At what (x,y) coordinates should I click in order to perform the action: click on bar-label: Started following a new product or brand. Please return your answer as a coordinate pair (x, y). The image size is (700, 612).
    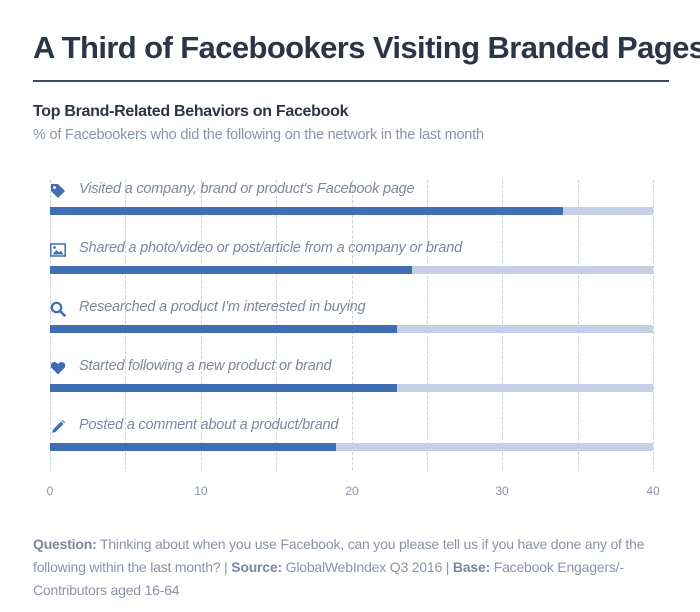
    Looking at the image, I should click on (205, 366).